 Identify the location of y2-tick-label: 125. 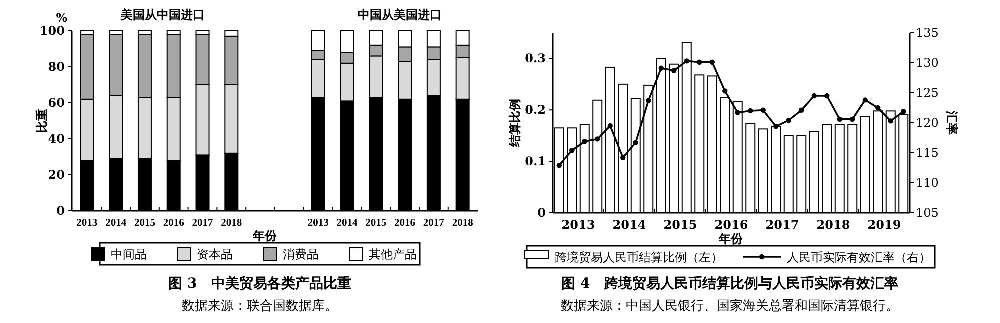
(927, 93).